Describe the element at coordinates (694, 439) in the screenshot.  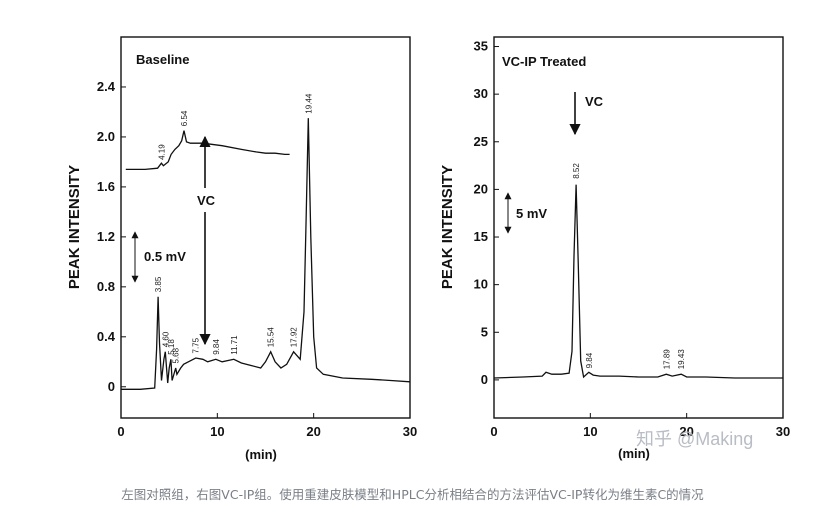
I see `zhihu-watermark: 知乎 @Making` at that location.